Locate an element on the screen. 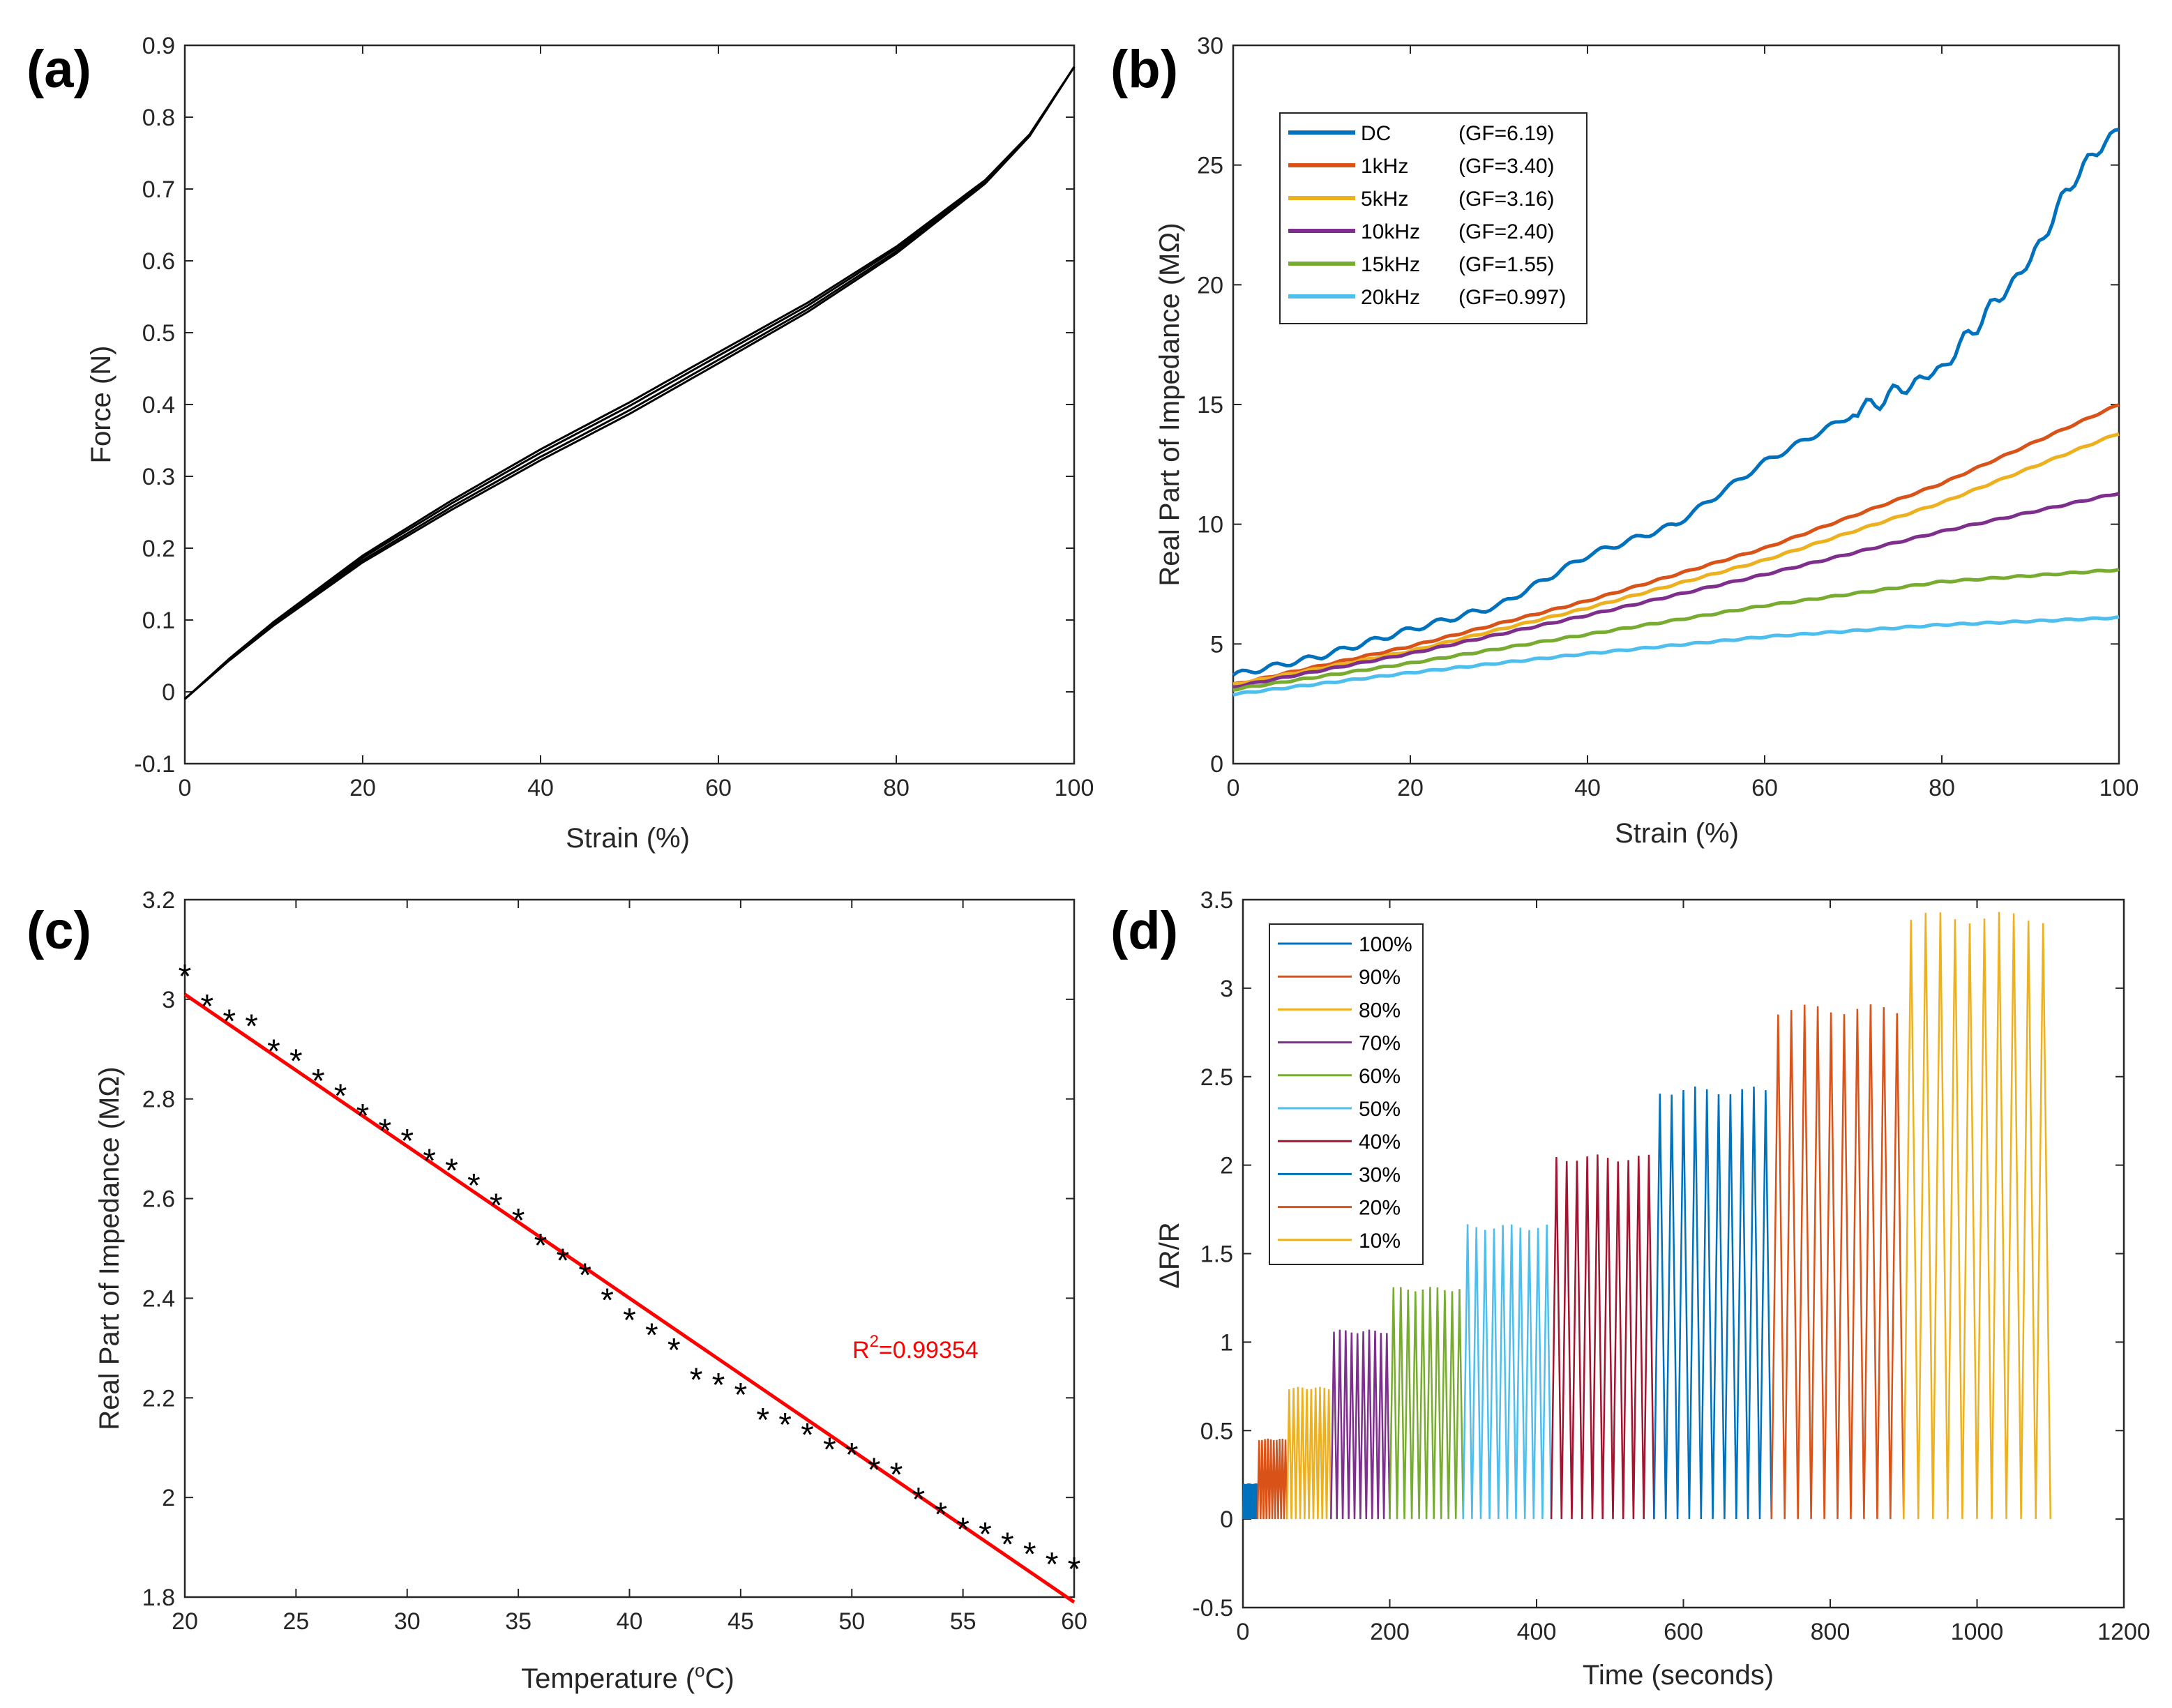 This screenshot has width=2172, height=1708. chart-a-ytick-label: 0.1 is located at coordinates (158, 621).